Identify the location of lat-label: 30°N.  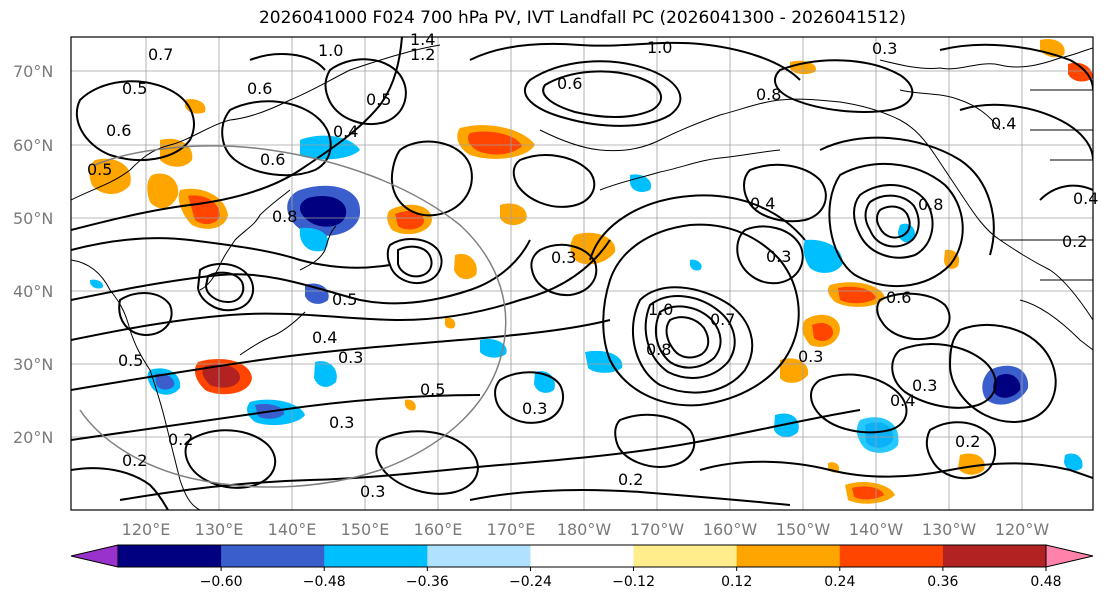
(33, 364).